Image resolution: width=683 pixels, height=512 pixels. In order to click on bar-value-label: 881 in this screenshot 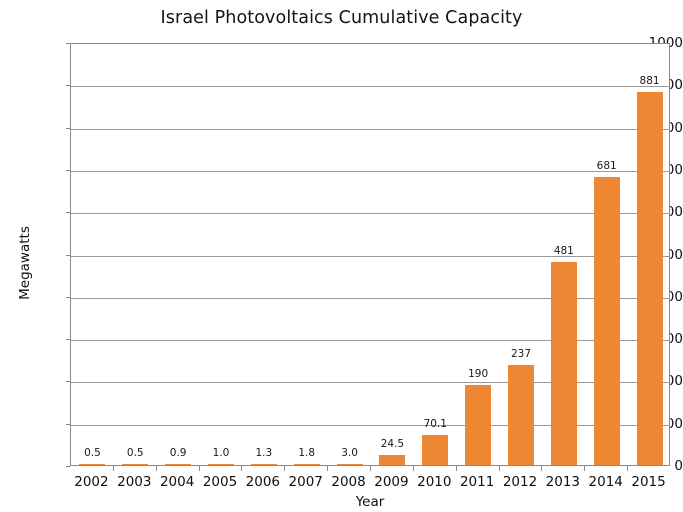, I will do `click(649, 81)`.